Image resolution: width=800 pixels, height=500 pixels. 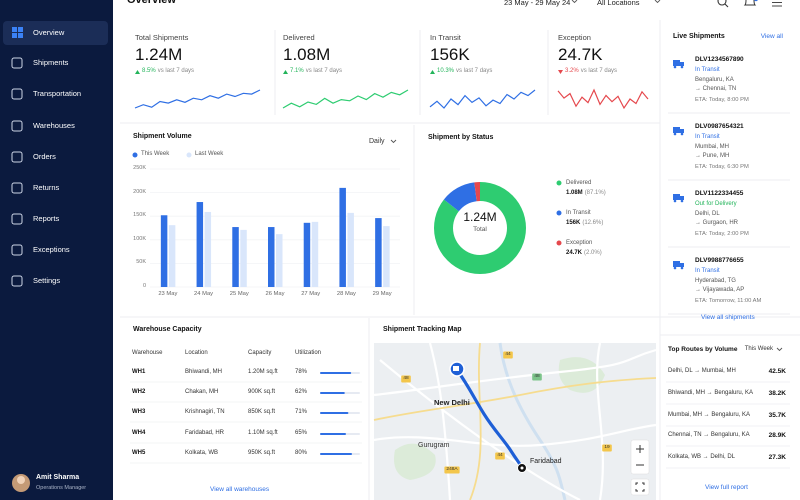 I want to click on fullscreen-control, so click(x=640, y=487).